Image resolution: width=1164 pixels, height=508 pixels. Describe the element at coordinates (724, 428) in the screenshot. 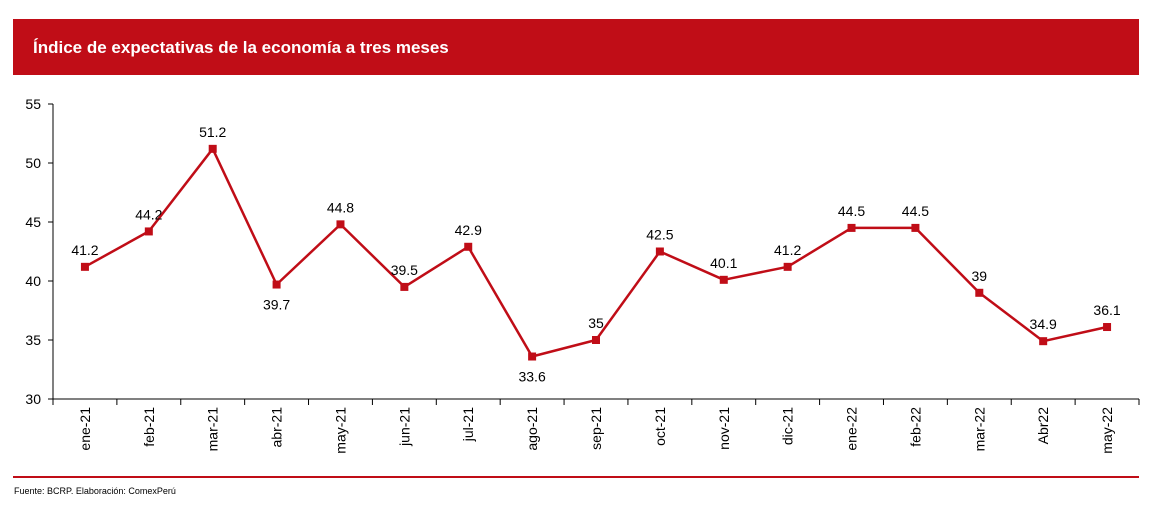

I see `x-tick-label: nov-21` at that location.